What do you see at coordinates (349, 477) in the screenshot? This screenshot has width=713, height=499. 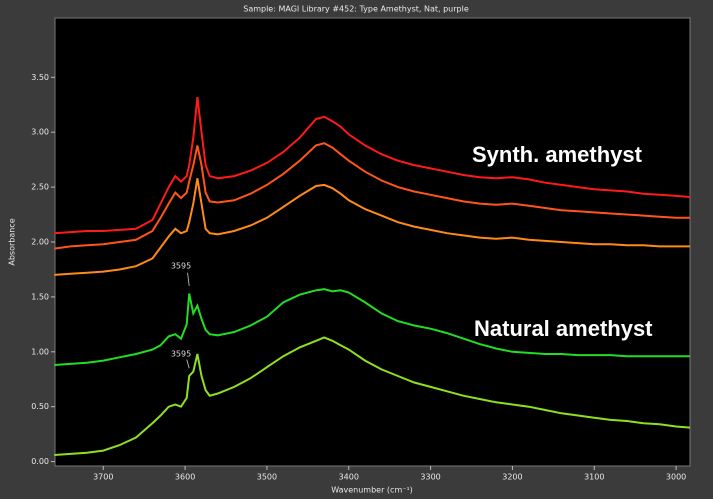 I see `x-tick-label: 3400` at bounding box center [349, 477].